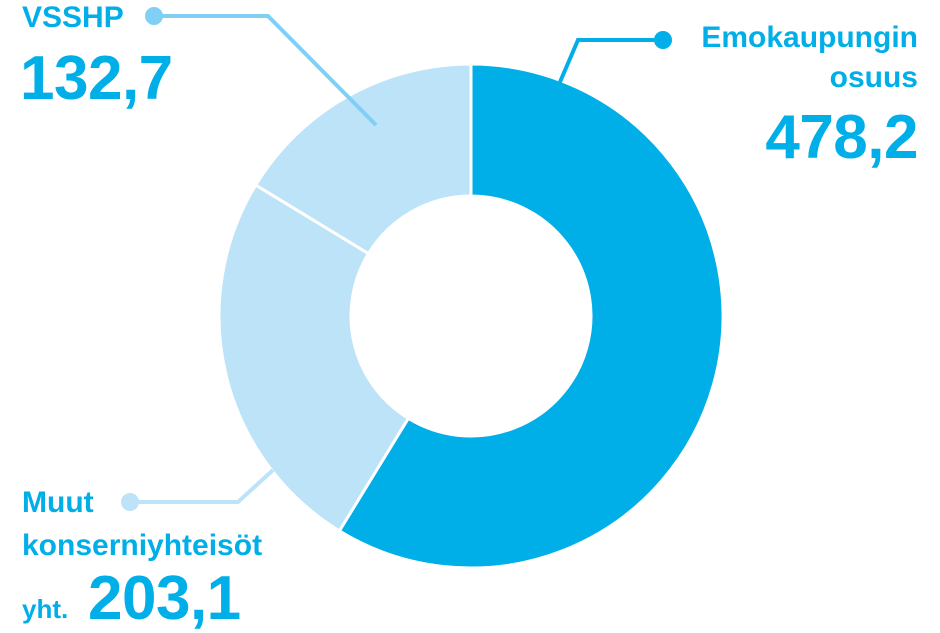 The height and width of the screenshot is (633, 940). I want to click on slice-muut, so click(314, 357).